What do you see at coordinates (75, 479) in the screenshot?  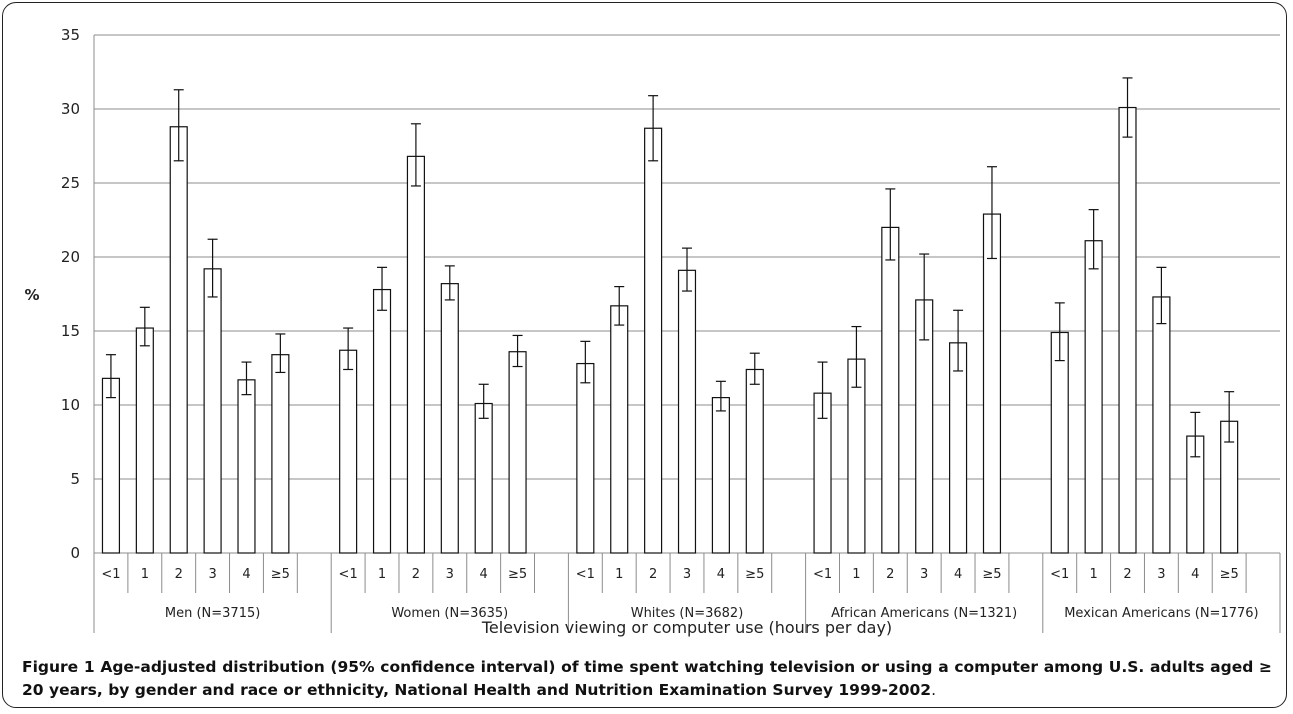 I see `y-tick-label: 5` at bounding box center [75, 479].